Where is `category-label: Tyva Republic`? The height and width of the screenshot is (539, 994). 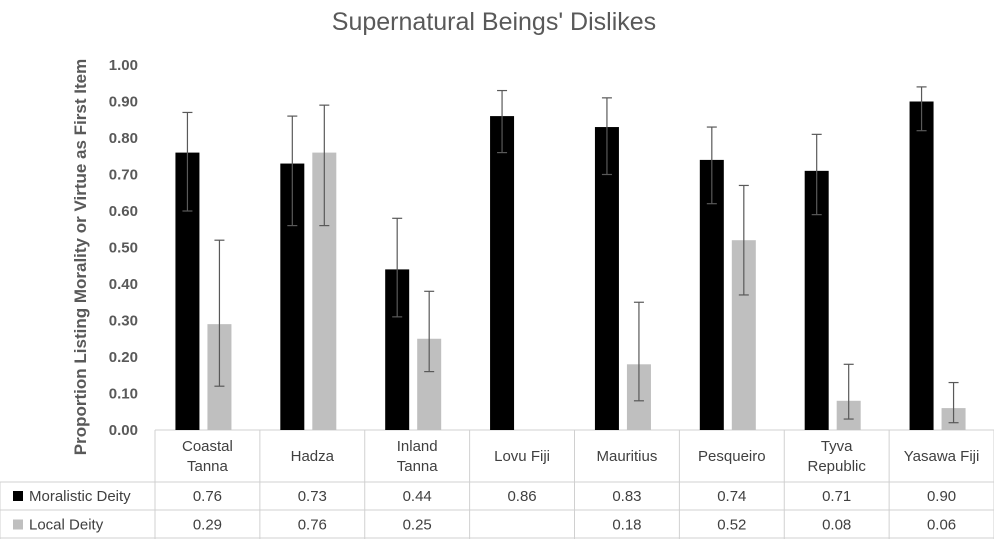
category-label: Tyva Republic is located at coordinates (837, 456).